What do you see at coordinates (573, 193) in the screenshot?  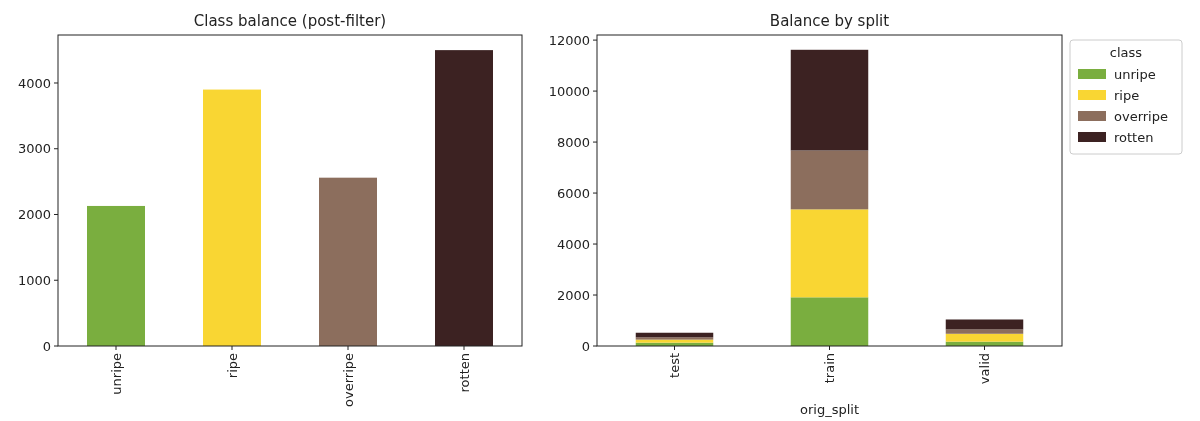 I see `y-tick-label: 6000` at bounding box center [573, 193].